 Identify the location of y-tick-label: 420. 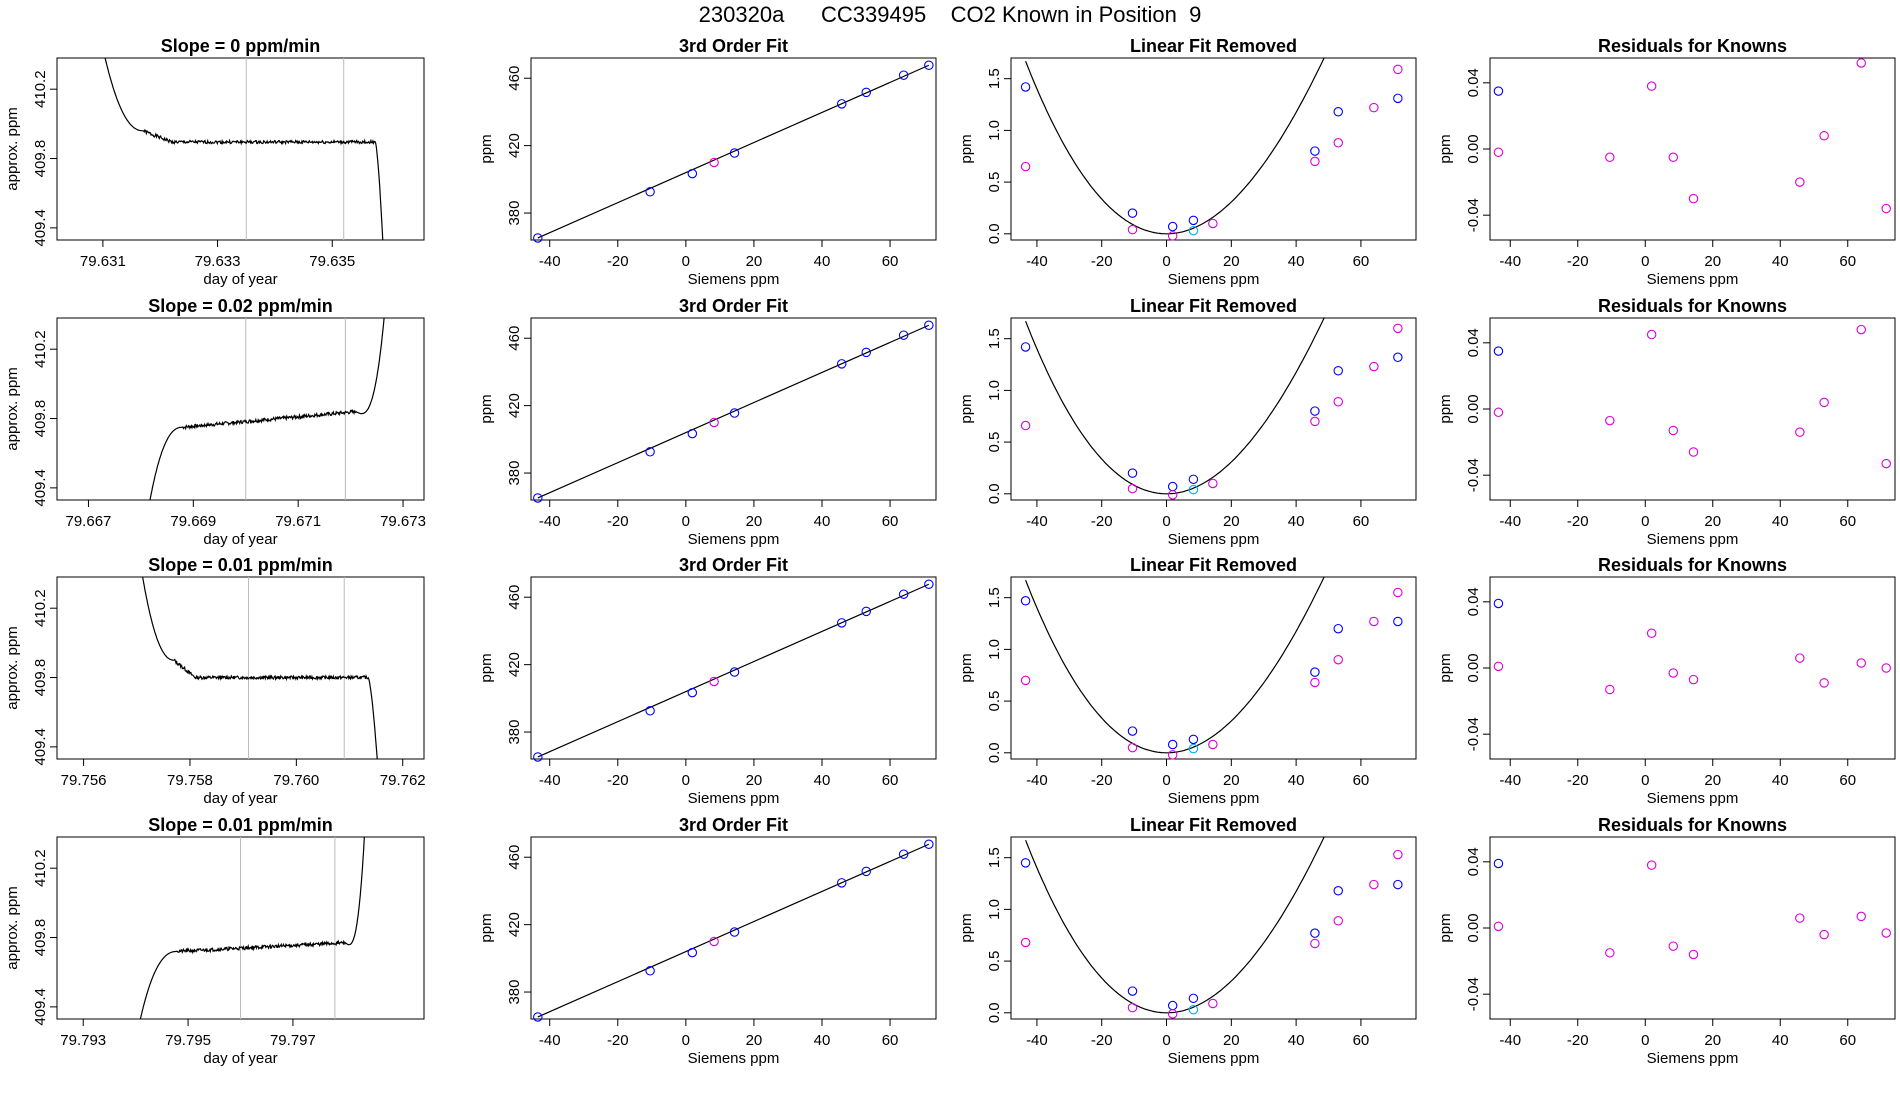
(514, 145).